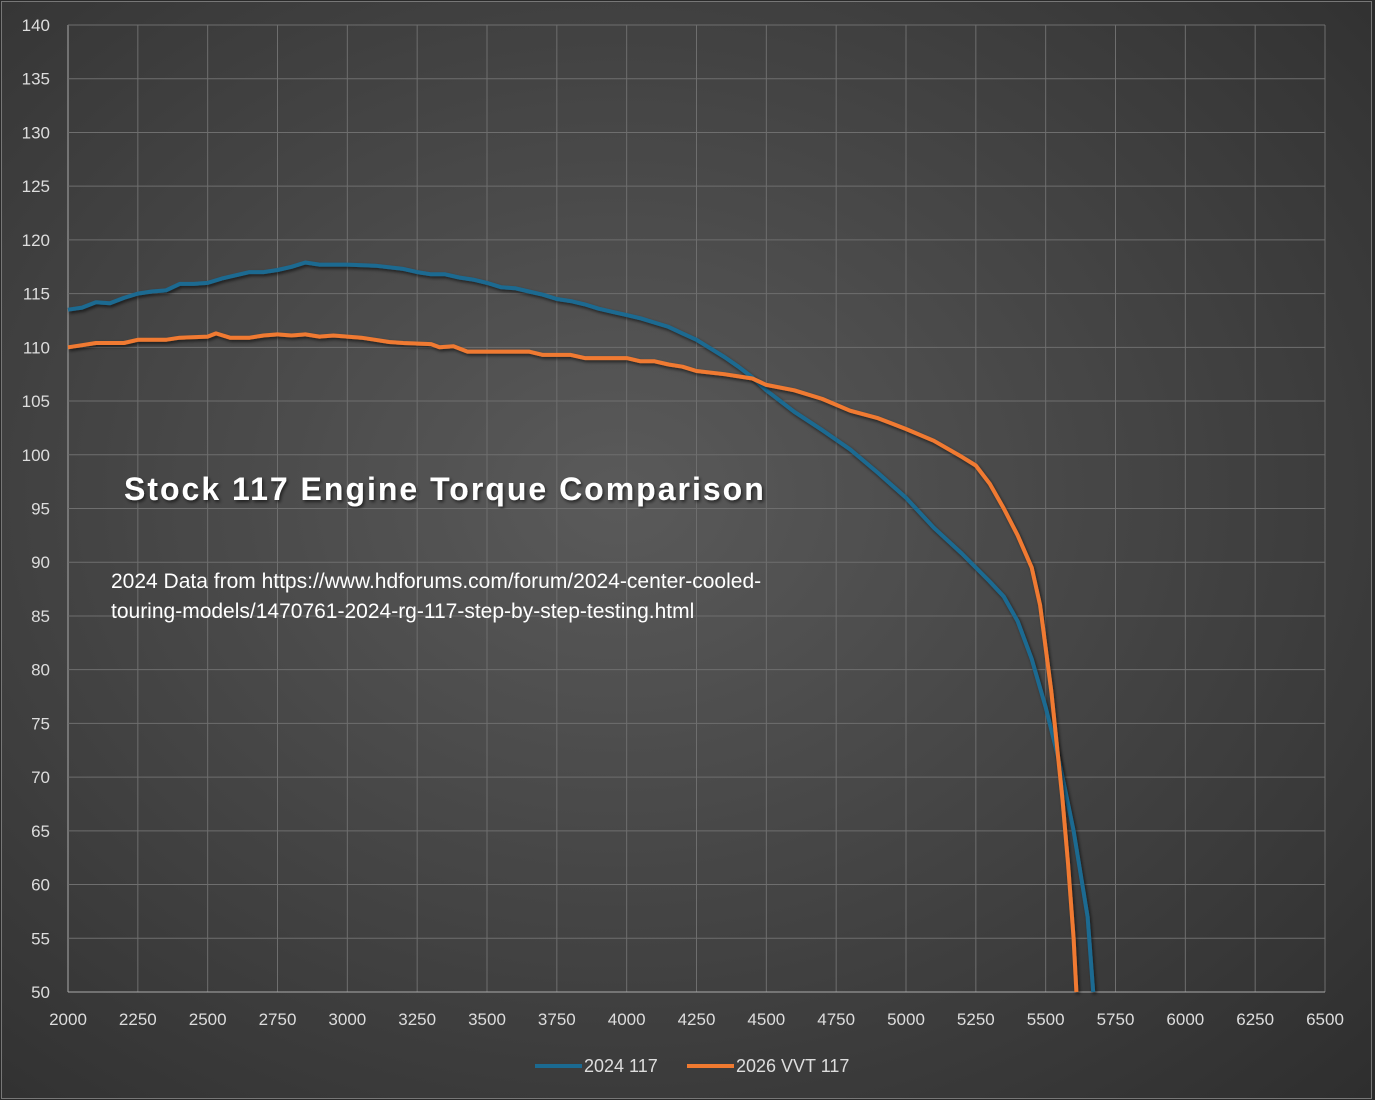 The width and height of the screenshot is (1375, 1100). Describe the element at coordinates (36, 347) in the screenshot. I see `y-tick-label: 110` at that location.